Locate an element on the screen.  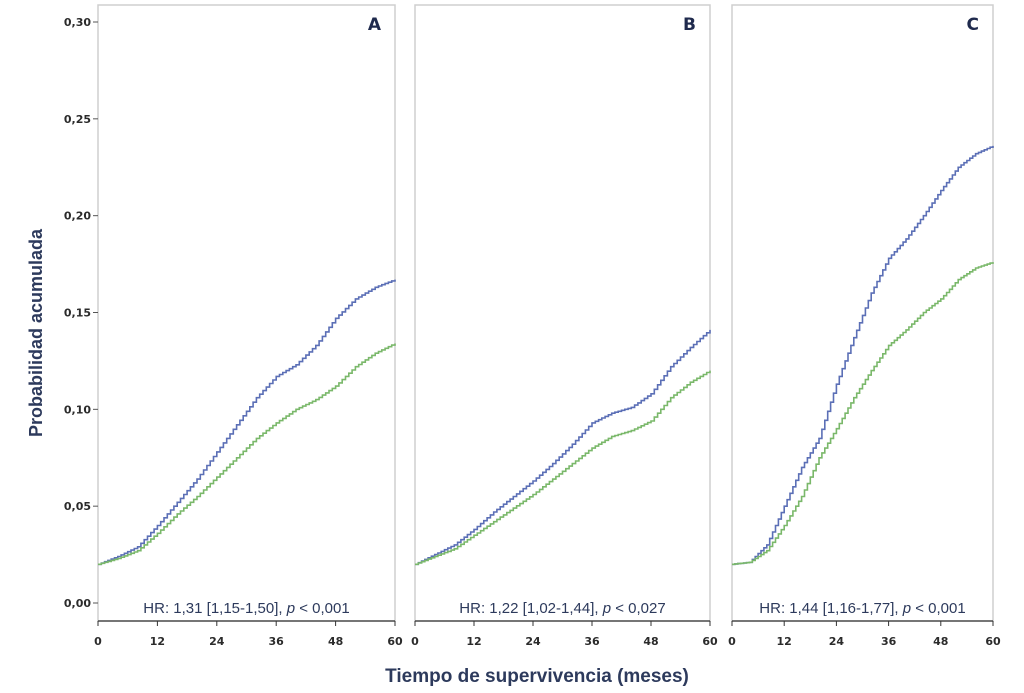
y-tick-label: 0,25 is located at coordinates (77, 119).